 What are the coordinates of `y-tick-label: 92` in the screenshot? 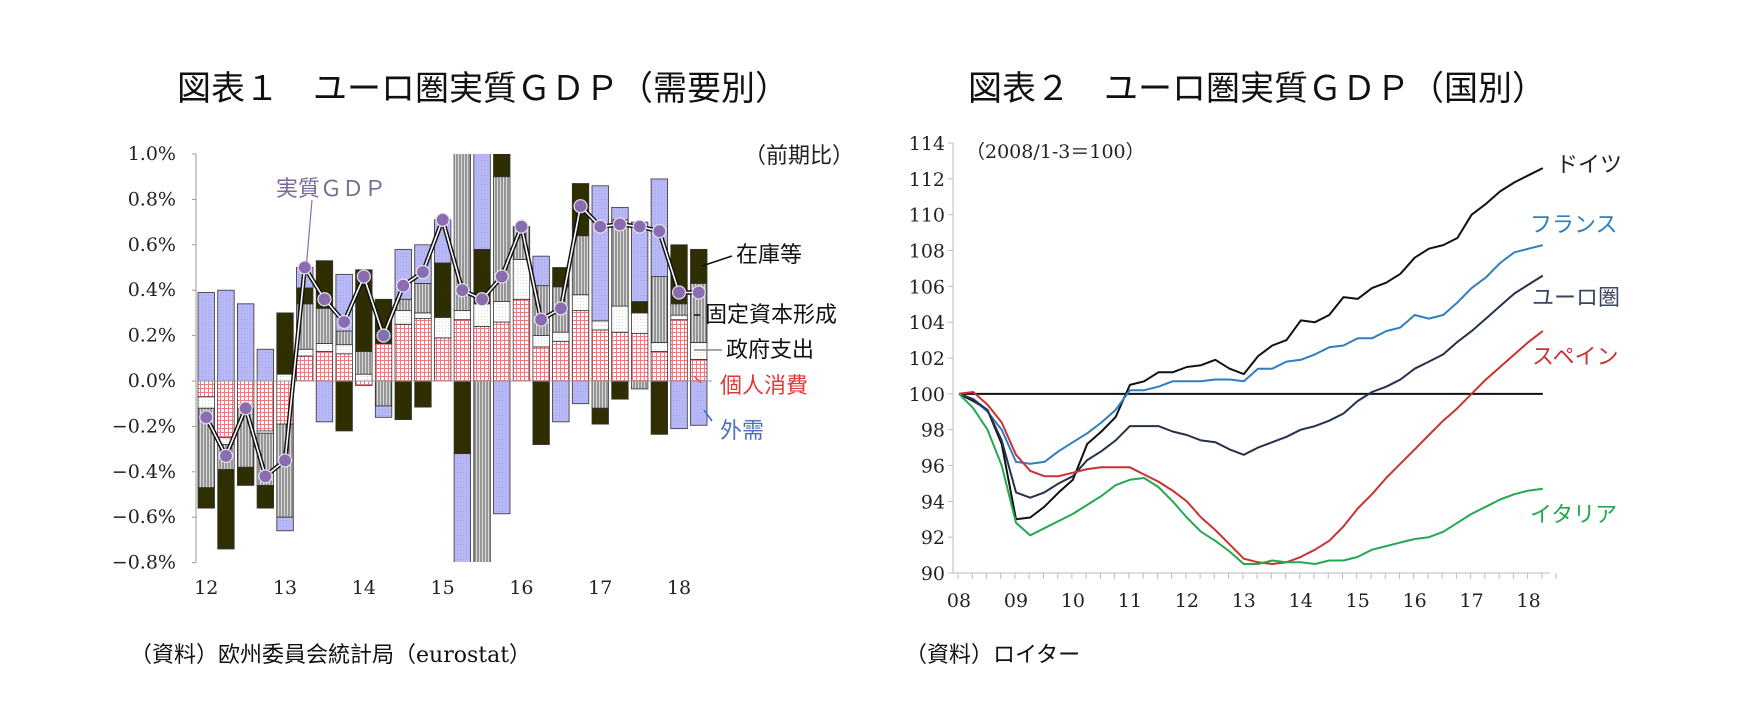 It's located at (933, 538).